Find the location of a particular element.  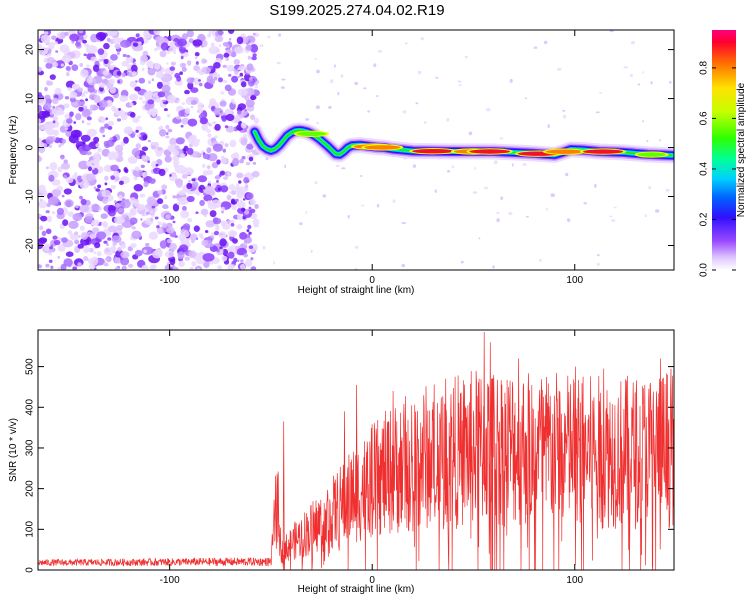

y-tick-label: 20 is located at coordinates (30, 50).